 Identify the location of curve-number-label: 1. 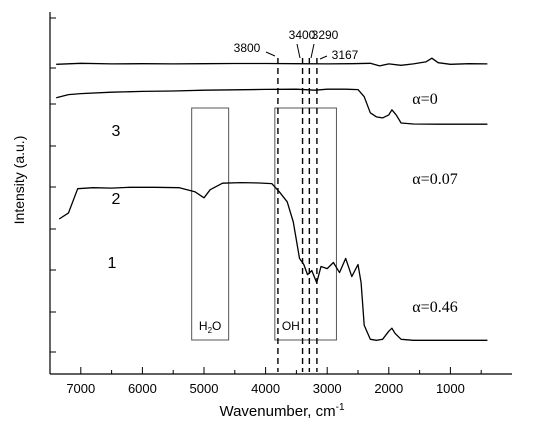
(112, 263).